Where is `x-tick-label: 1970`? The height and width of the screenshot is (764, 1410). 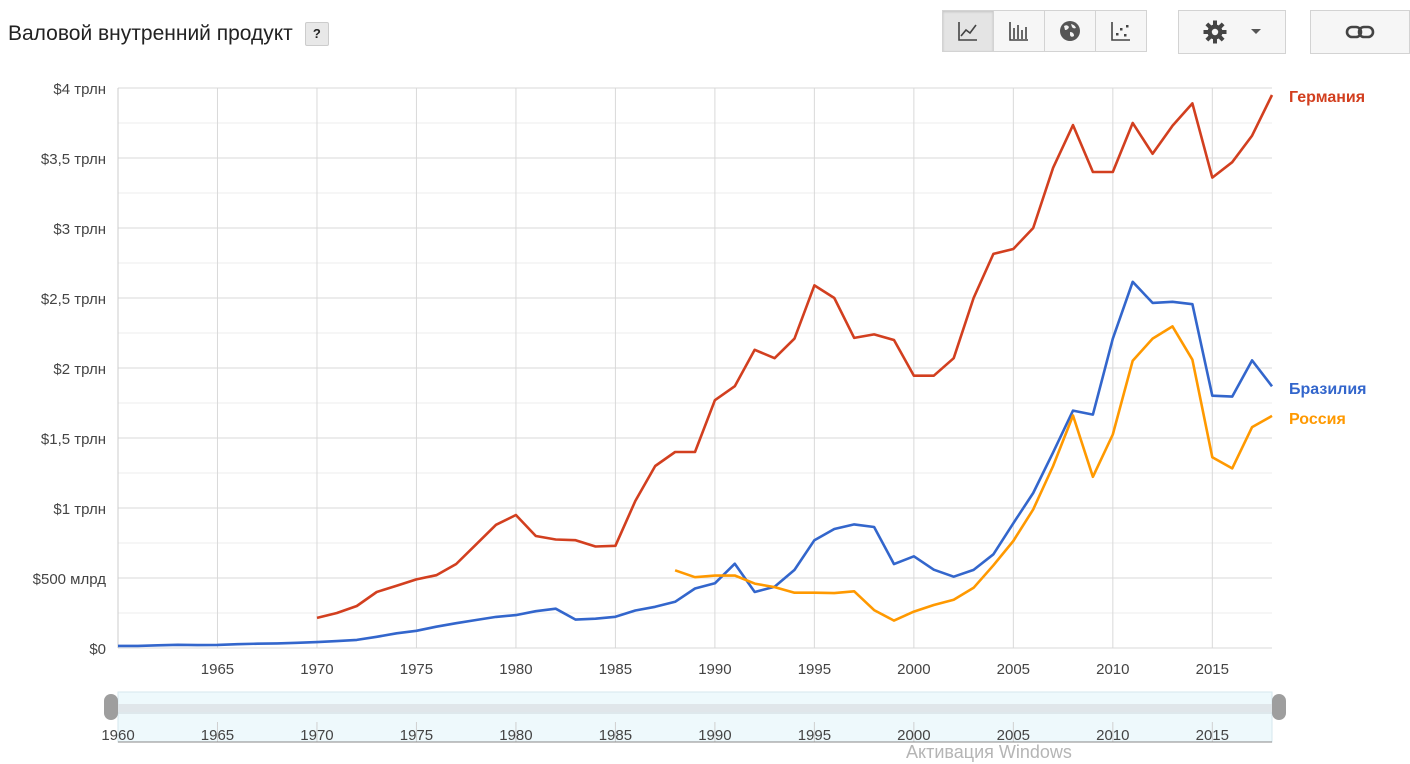
x-tick-label: 1970 is located at coordinates (316, 669).